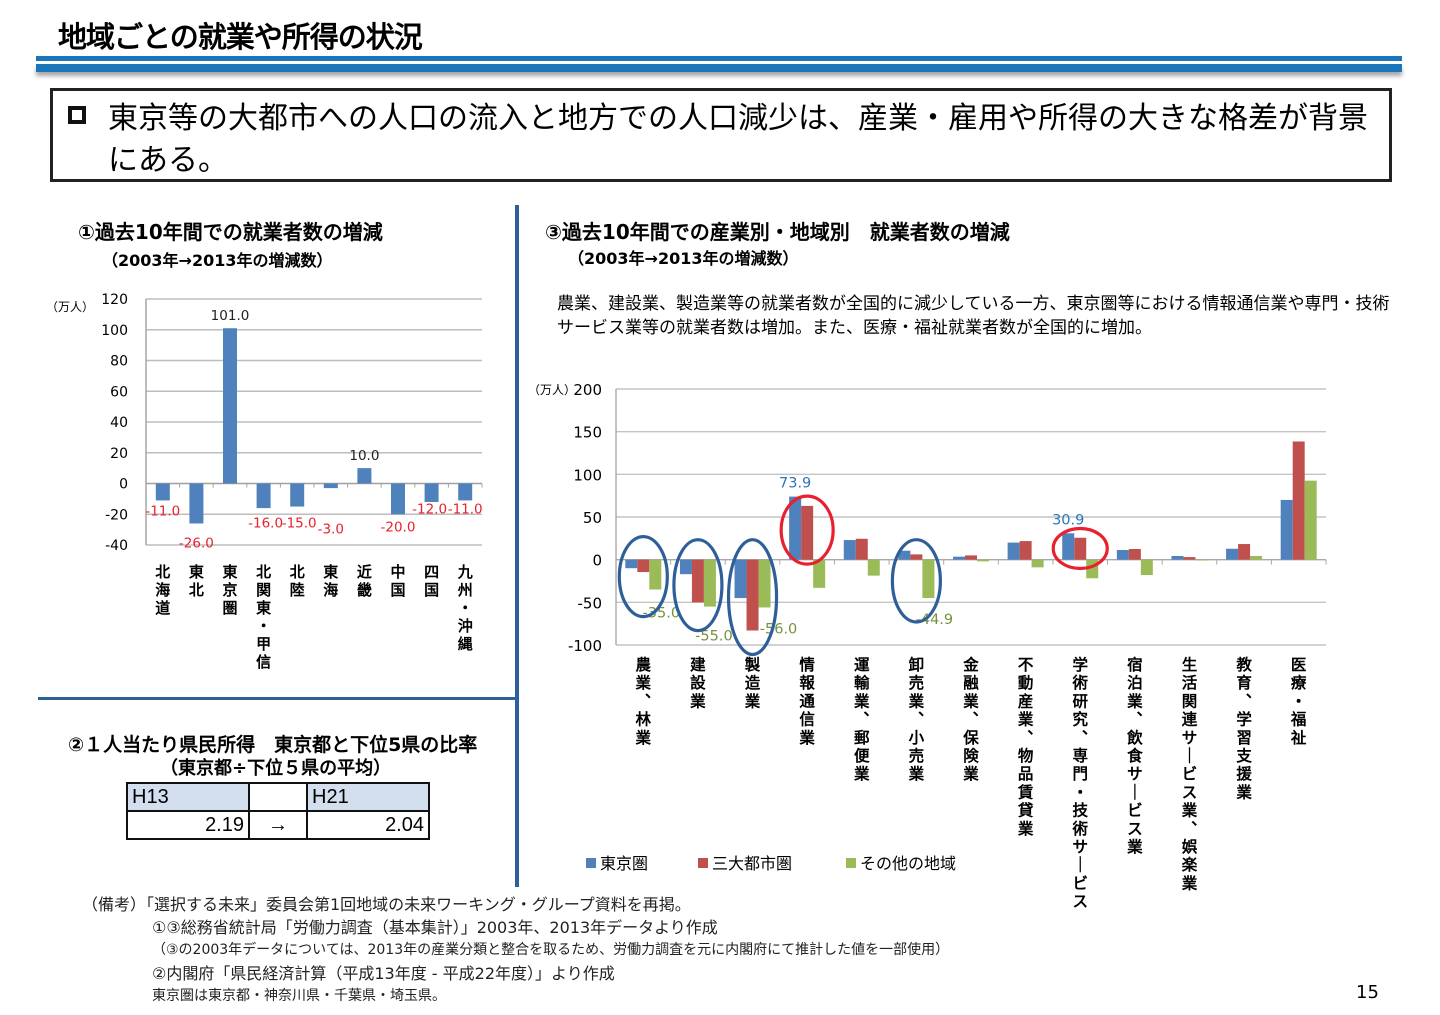  Describe the element at coordinates (1244, 738) in the screenshot. I see `svg-text: 習` at that location.